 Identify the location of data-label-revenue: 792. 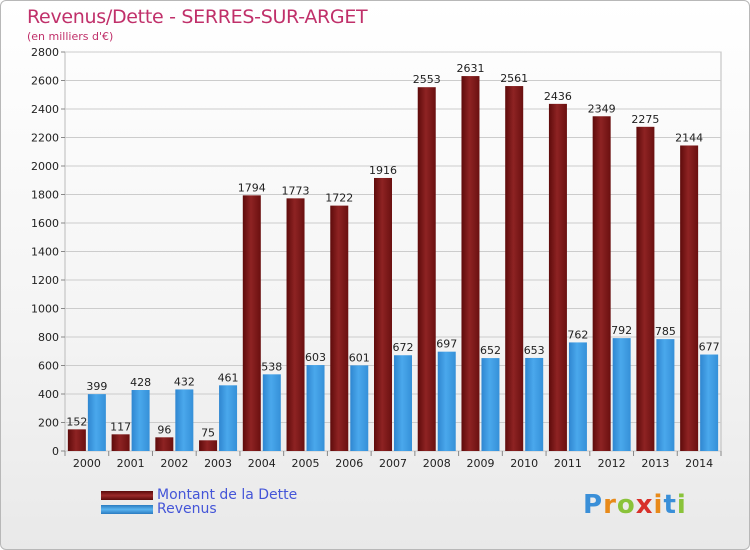
(621, 330).